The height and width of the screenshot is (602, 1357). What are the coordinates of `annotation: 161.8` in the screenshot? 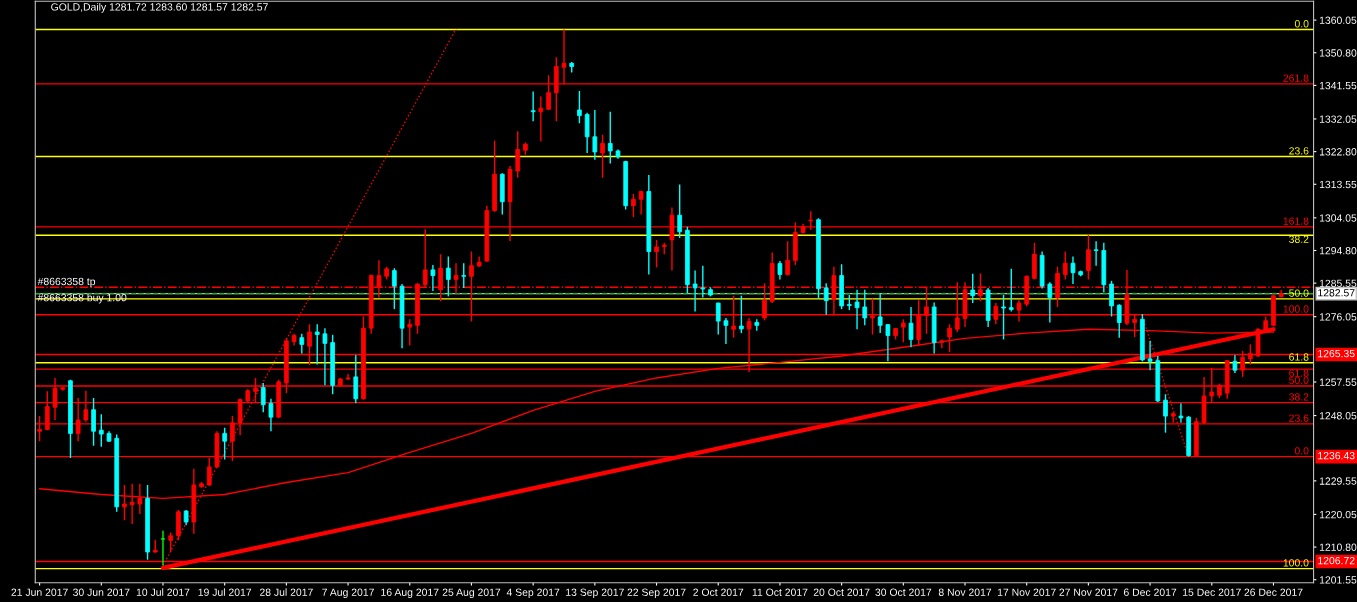 It's located at (1296, 221).